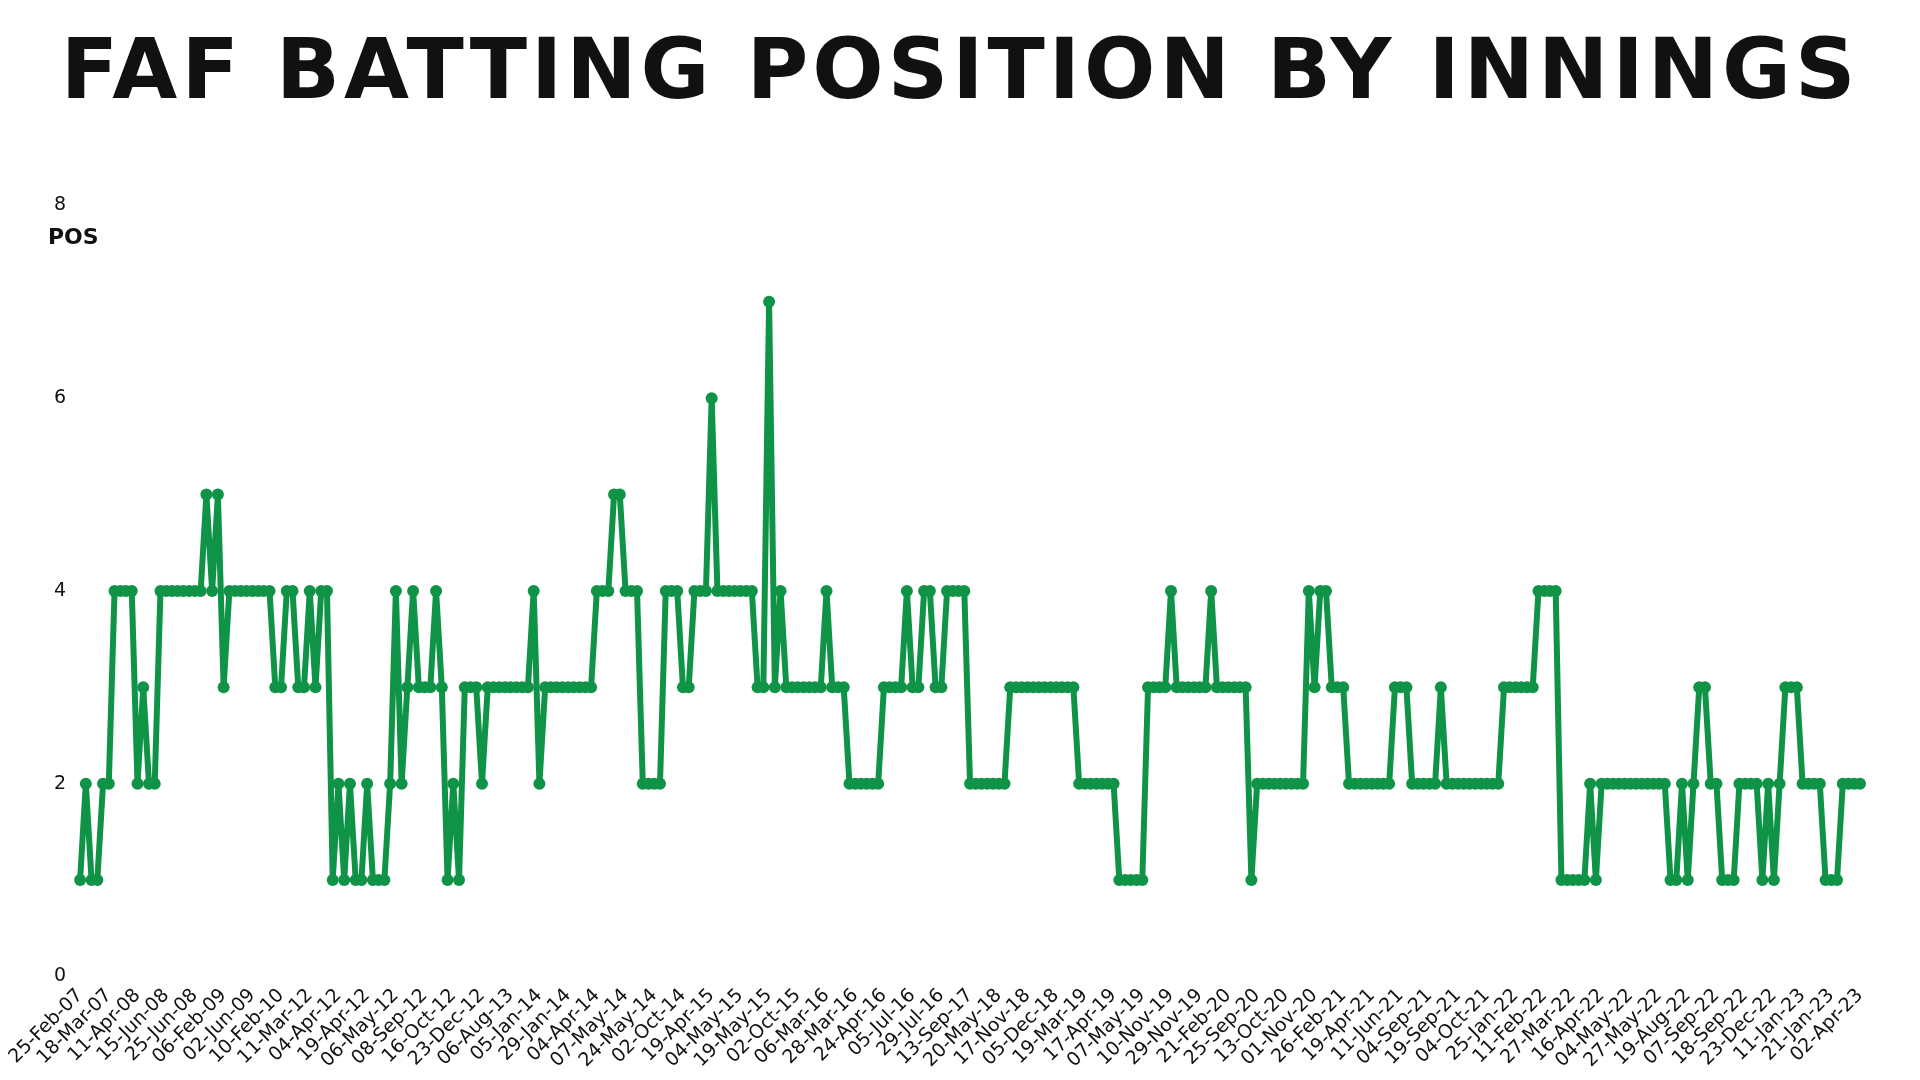  I want to click on y-tick-label: 0, so click(60, 974).